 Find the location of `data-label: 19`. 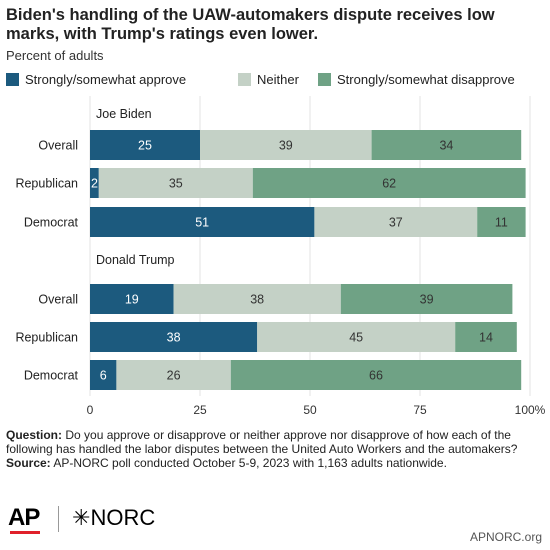

data-label: 19 is located at coordinates (132, 300).